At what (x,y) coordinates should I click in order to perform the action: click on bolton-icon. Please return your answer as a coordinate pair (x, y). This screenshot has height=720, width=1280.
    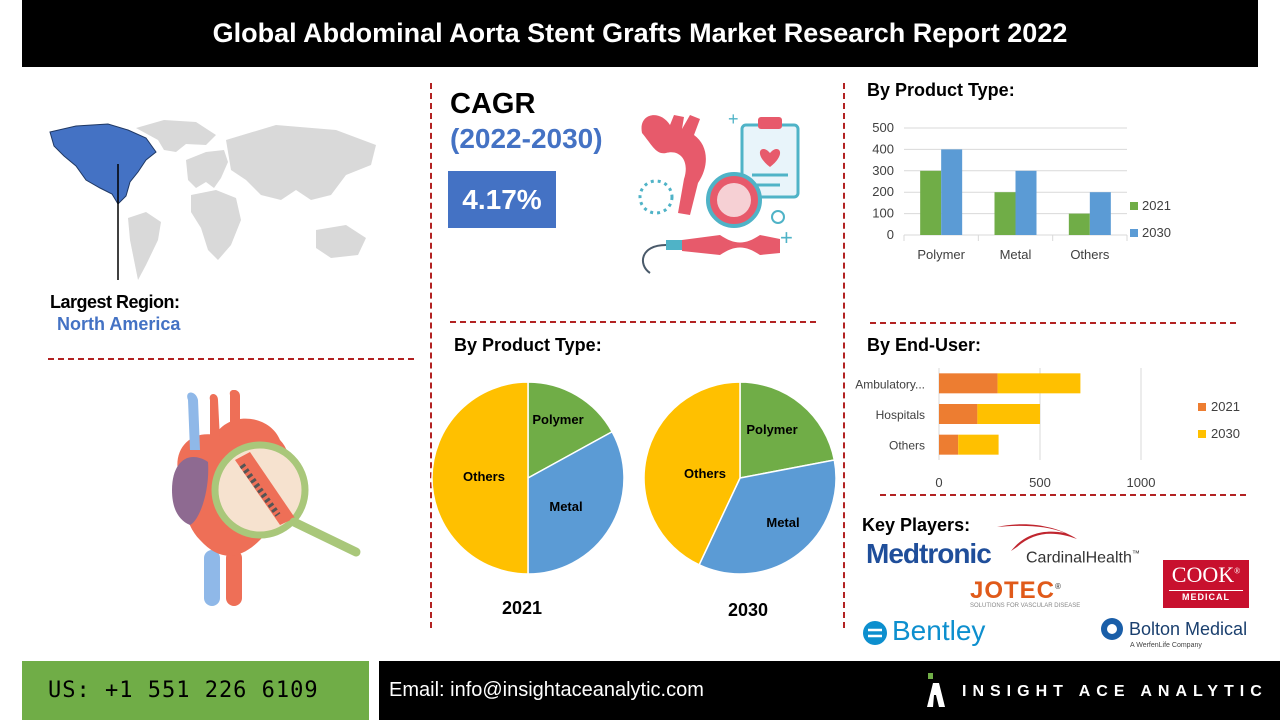
    Looking at the image, I should click on (1112, 629).